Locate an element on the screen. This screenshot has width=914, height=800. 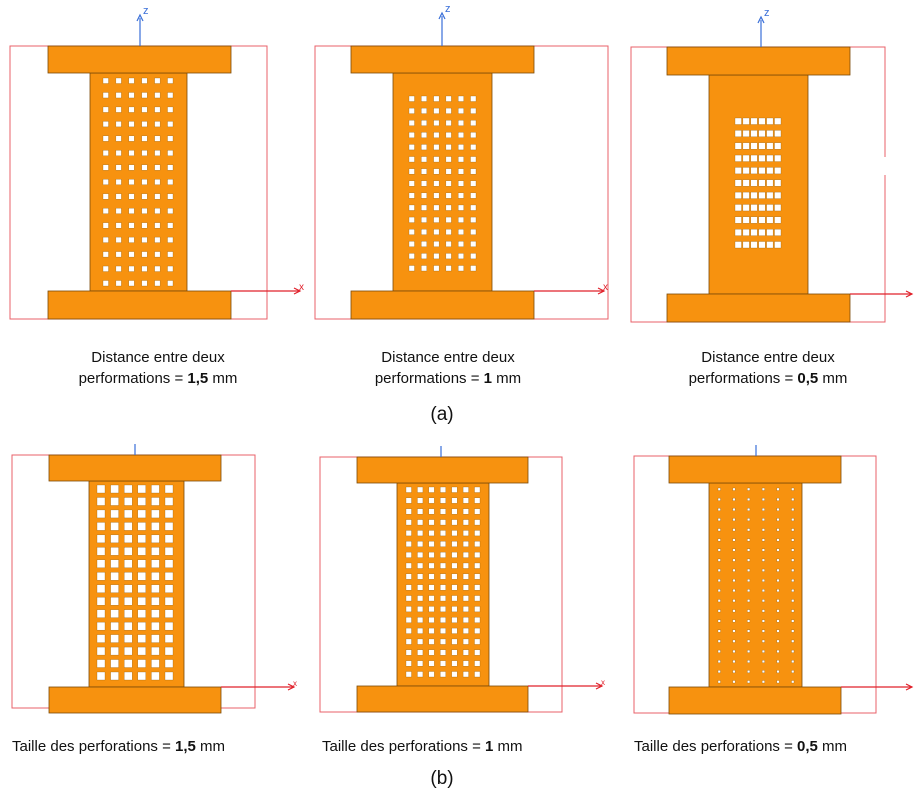
caption-b1: Taille des perforations = 1,5 mm is located at coordinates (147, 746).